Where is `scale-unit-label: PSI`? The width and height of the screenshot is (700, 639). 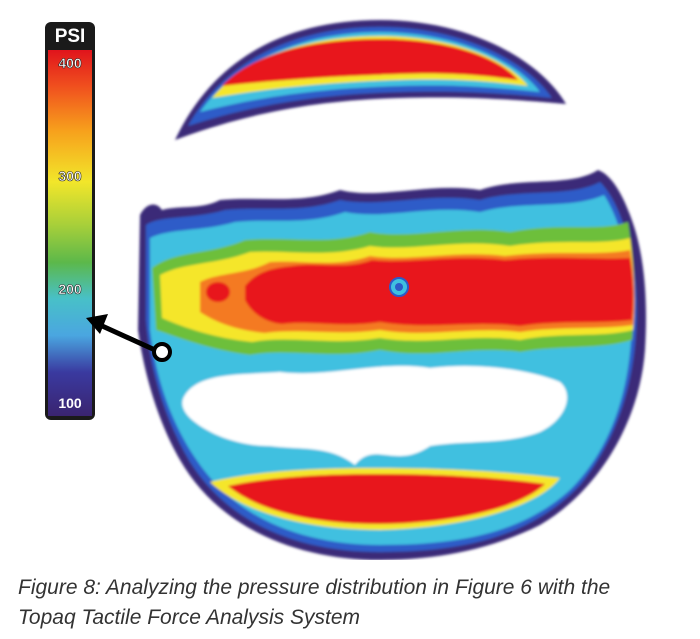
scale-unit-label: PSI is located at coordinates (70, 36).